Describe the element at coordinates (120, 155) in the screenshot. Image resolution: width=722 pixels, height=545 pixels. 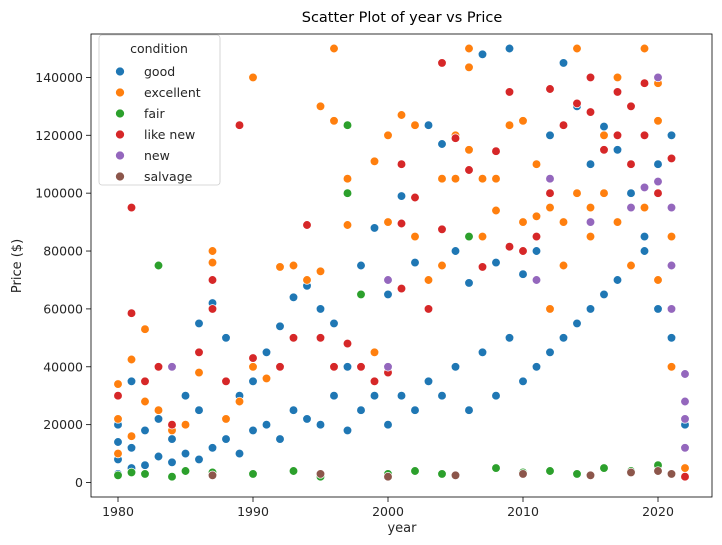
I see `legend-marker-new` at that location.